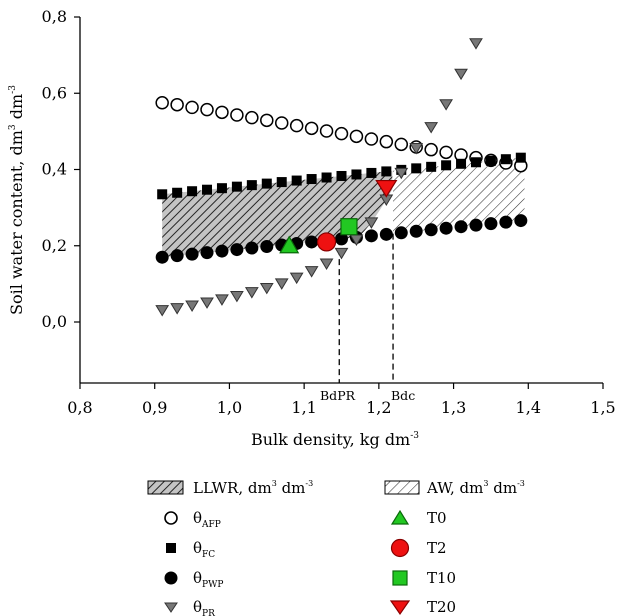 This screenshot has width=617, height=616. I want to click on legend-afp-label: θAFP, so click(207, 519).